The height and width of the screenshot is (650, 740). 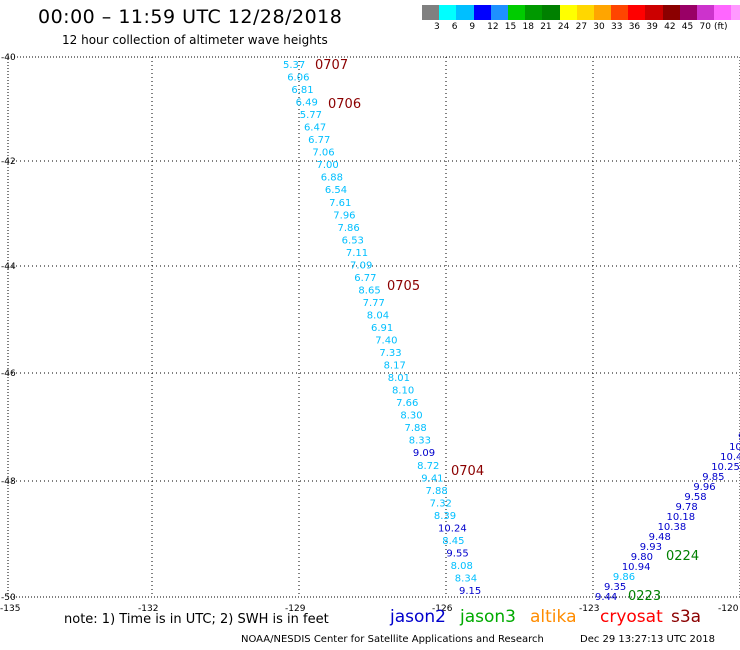 I want to click on wave-height-value: 7.09, so click(x=361, y=265).